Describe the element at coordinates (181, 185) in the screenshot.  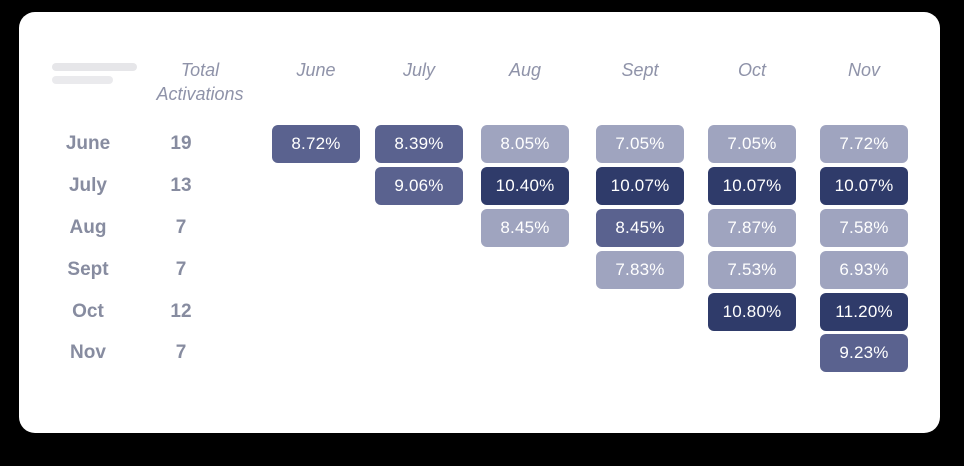
I see `row-total-july: 13` at that location.